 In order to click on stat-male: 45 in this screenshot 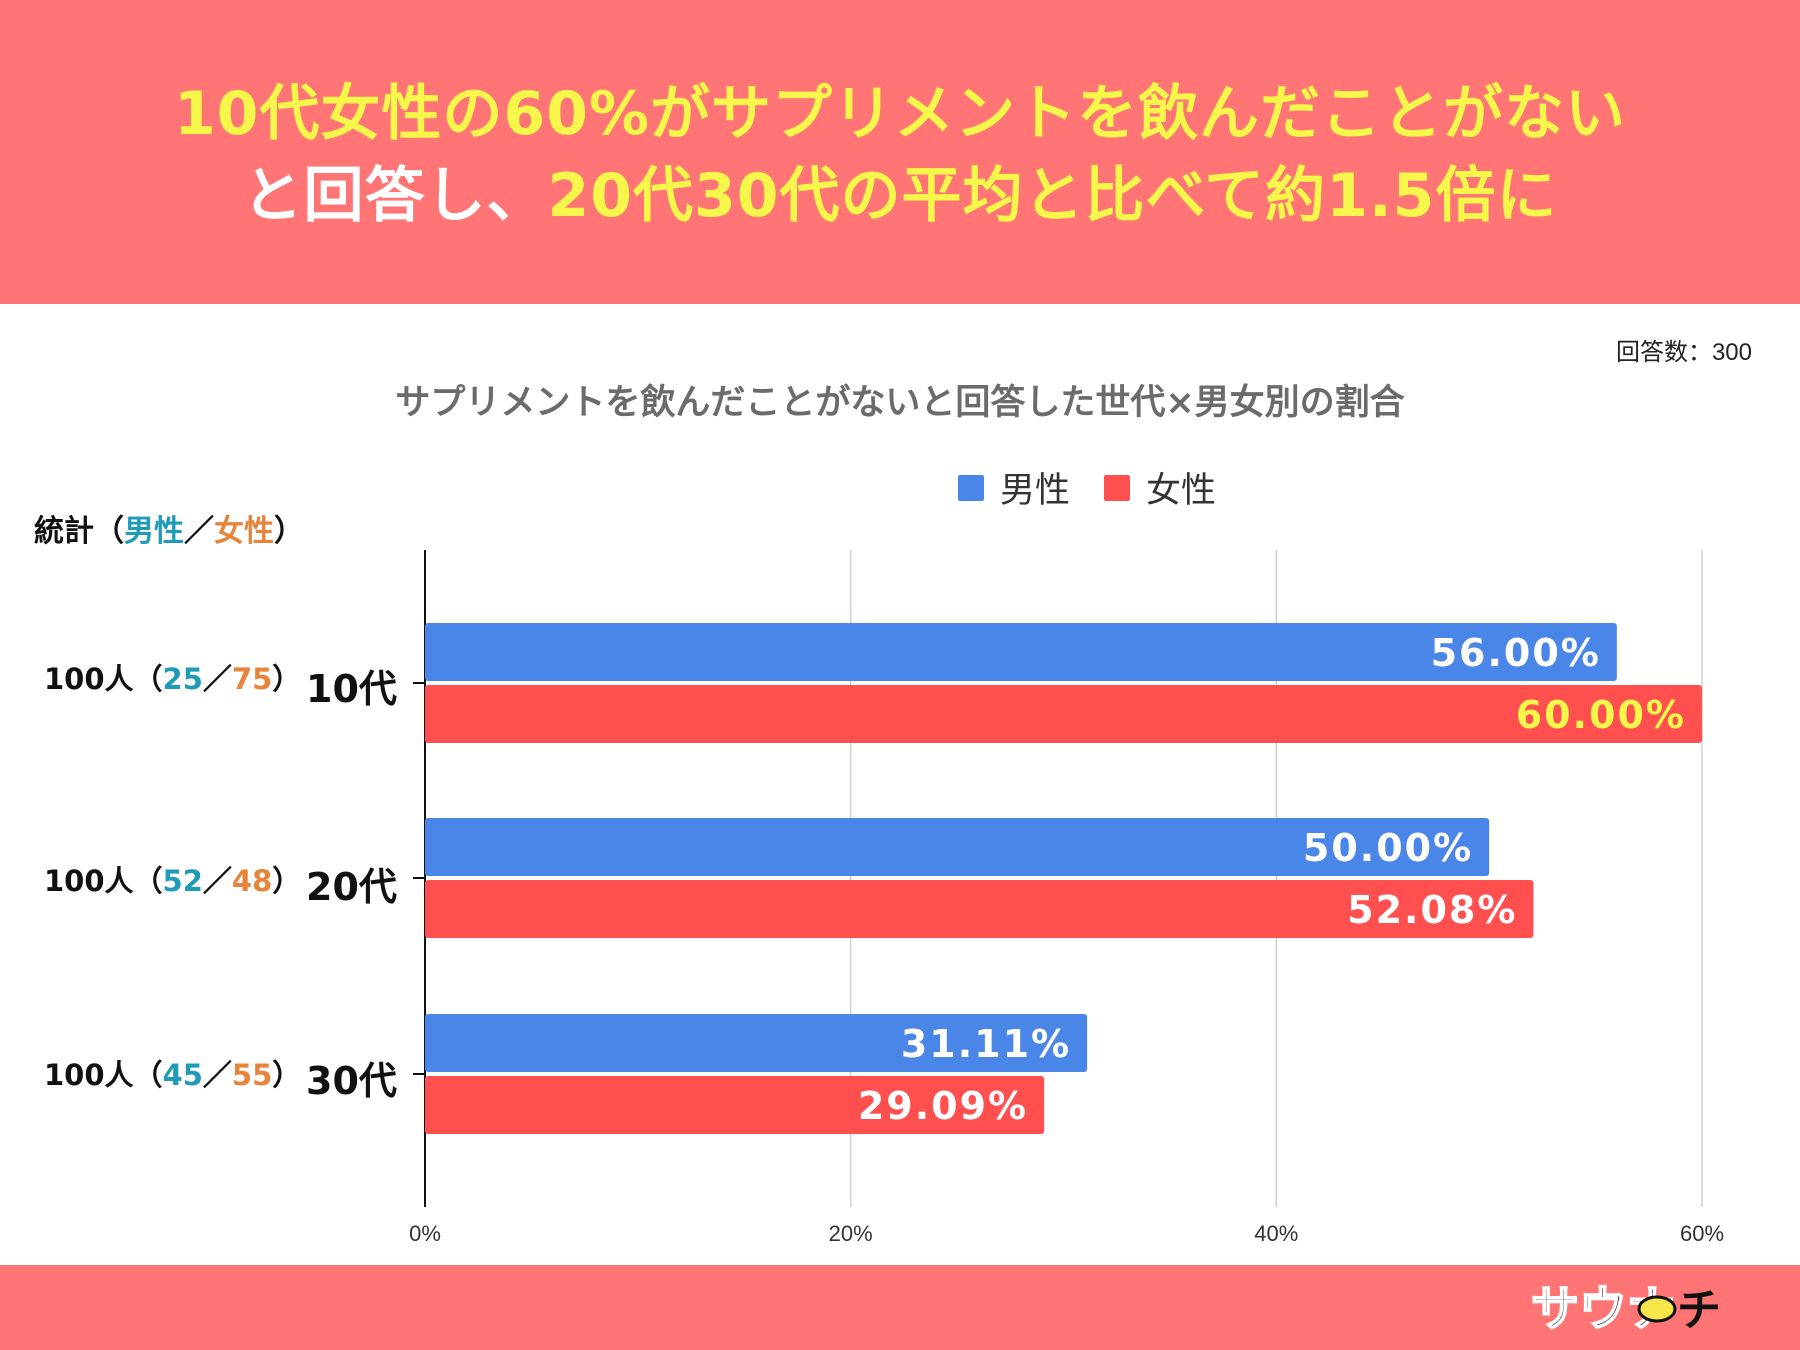, I will do `click(182, 1075)`.